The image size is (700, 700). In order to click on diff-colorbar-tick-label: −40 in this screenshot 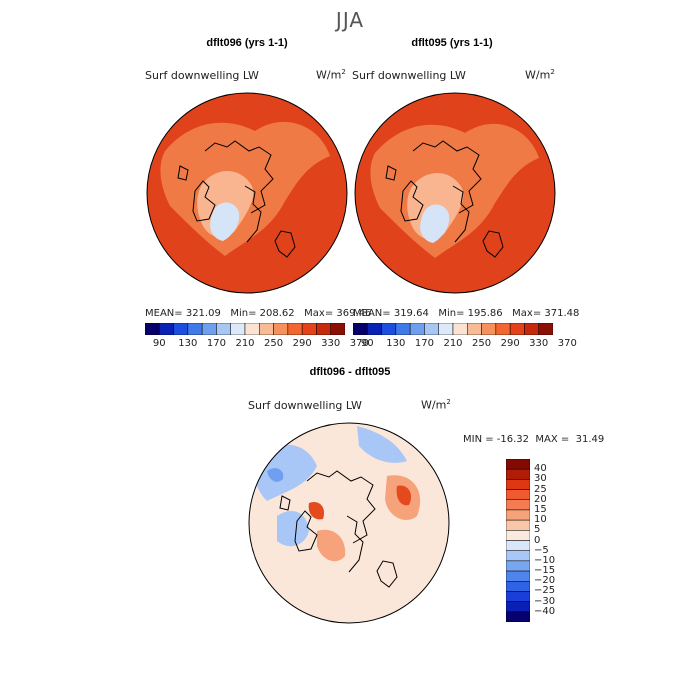, I will do `click(545, 611)`.